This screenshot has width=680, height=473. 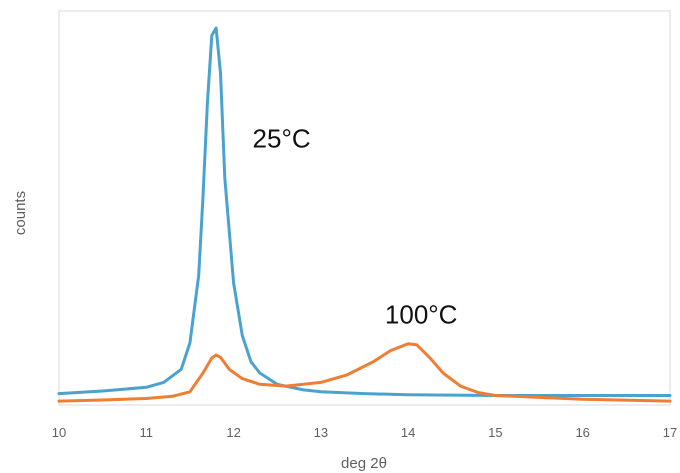 I want to click on x-tick-label: 11, so click(x=147, y=432).